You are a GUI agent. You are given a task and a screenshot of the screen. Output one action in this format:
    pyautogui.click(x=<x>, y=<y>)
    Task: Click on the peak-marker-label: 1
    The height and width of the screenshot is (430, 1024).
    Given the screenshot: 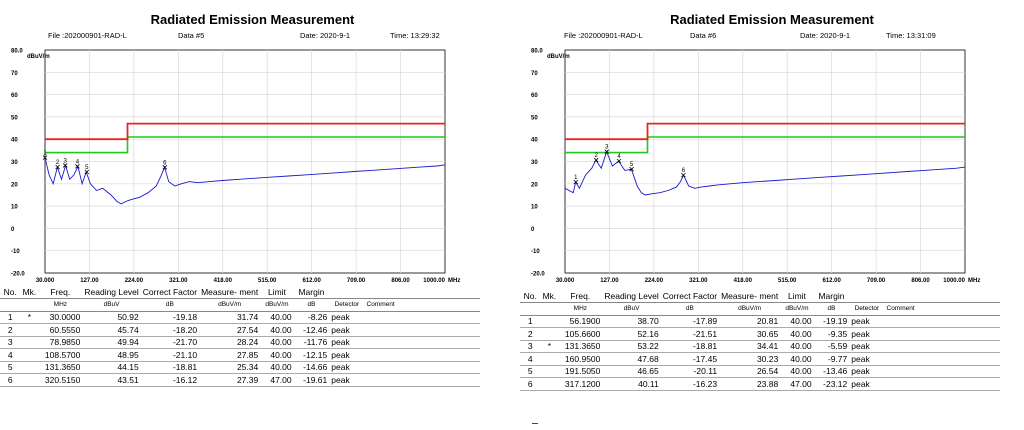 What is the action you would take?
    pyautogui.click(x=45, y=154)
    